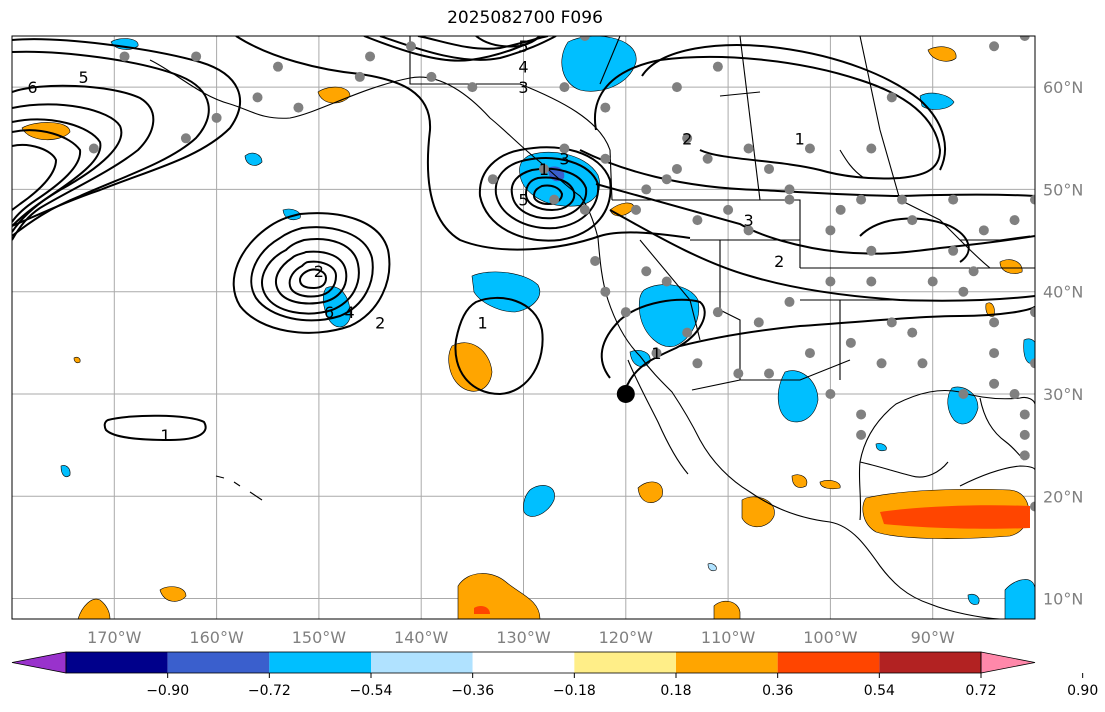  Describe the element at coordinates (881, 447) in the screenshot. I see `neg-anomaly-gulf-mexico` at that location.